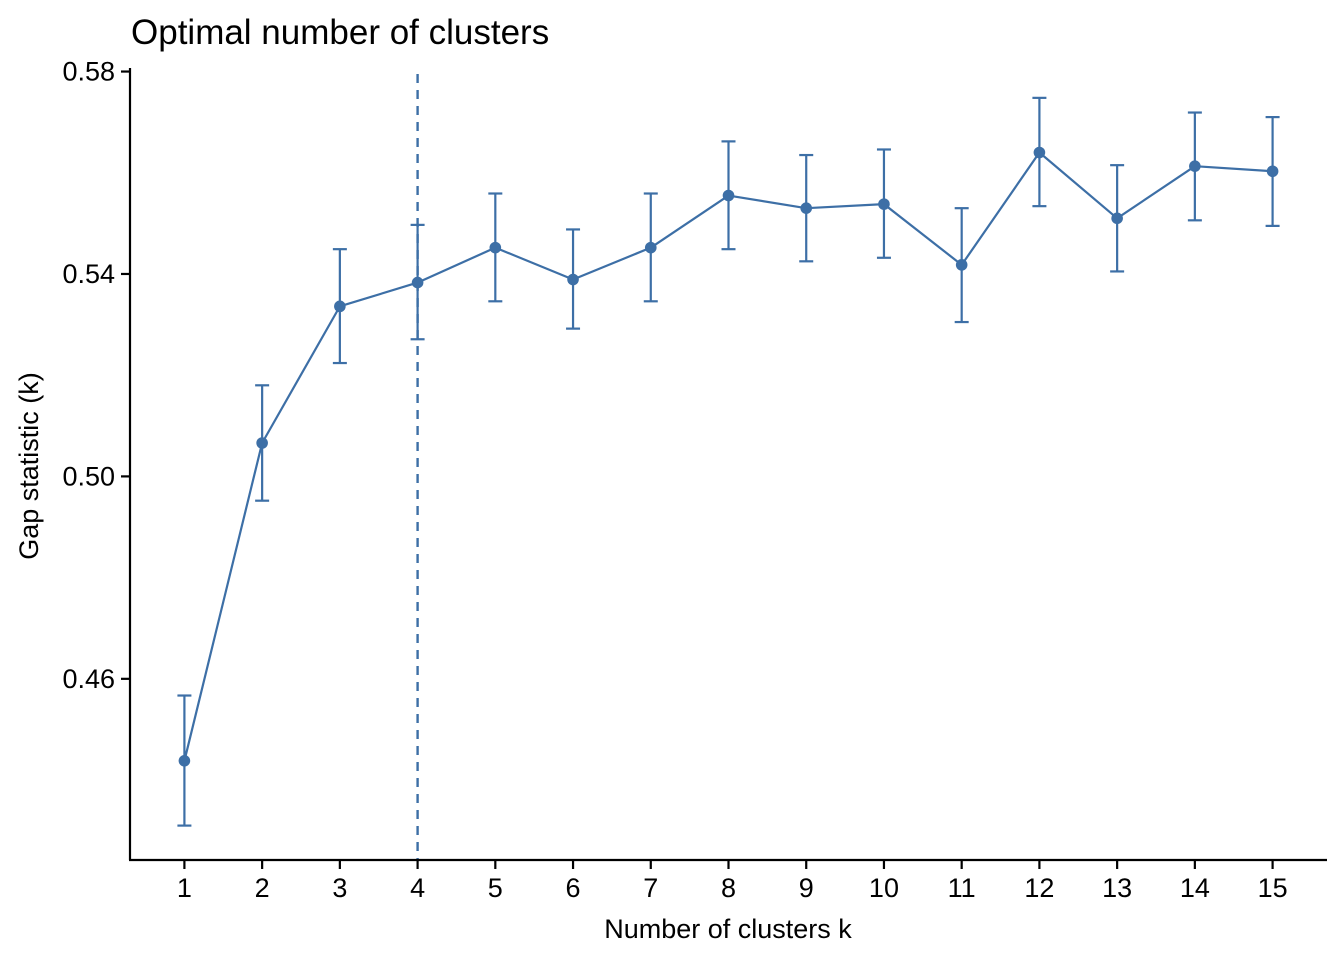  What do you see at coordinates (495, 888) in the screenshot?
I see `x-tick-label: 5` at bounding box center [495, 888].